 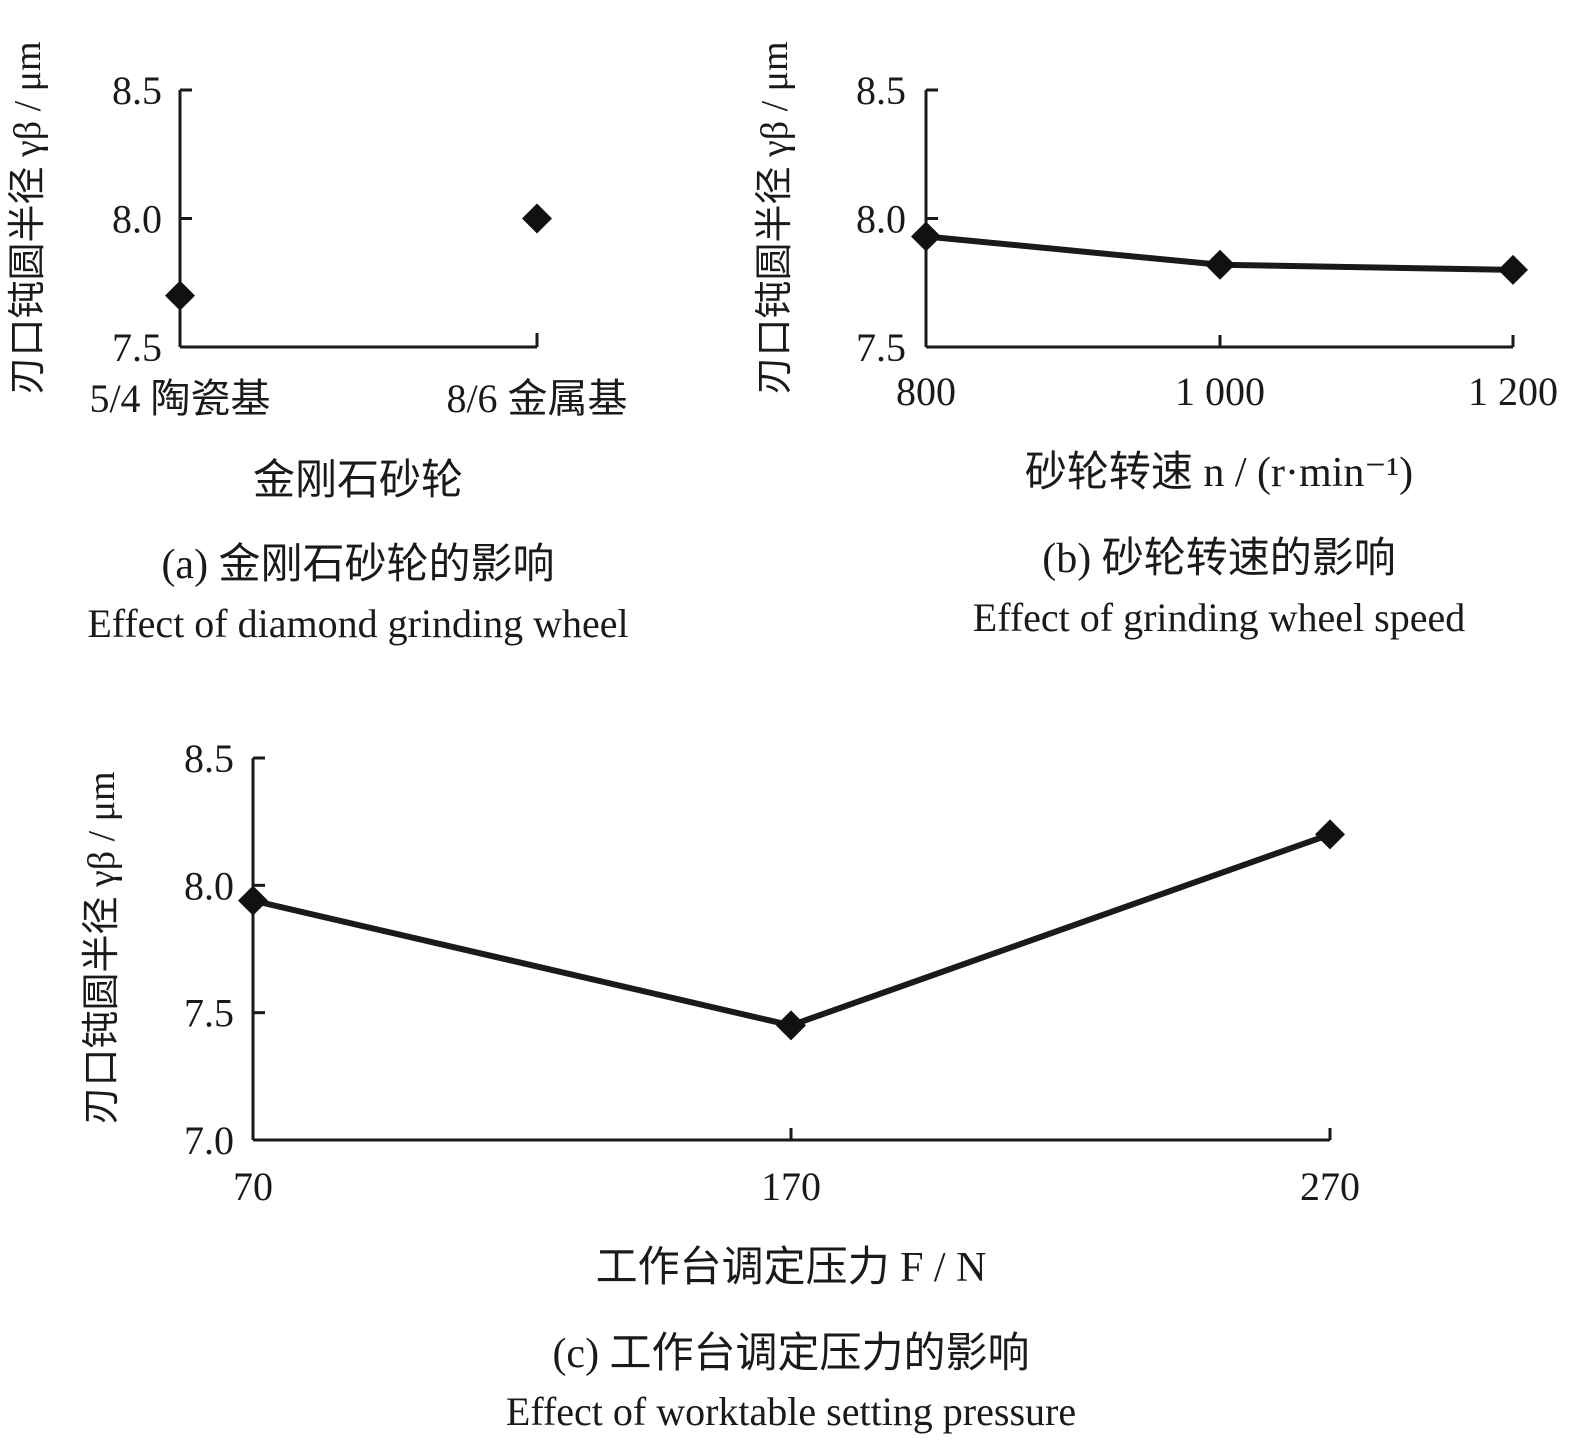 What do you see at coordinates (536, 398) in the screenshot?
I see `panel-a-x-tick-label: 8/6 金属基` at bounding box center [536, 398].